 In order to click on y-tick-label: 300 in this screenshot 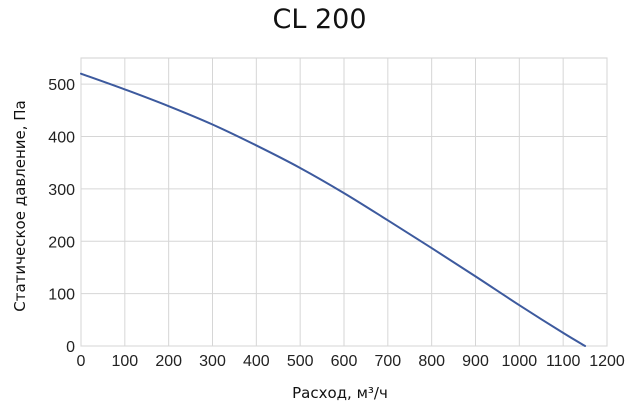, I will do `click(61, 190)`.